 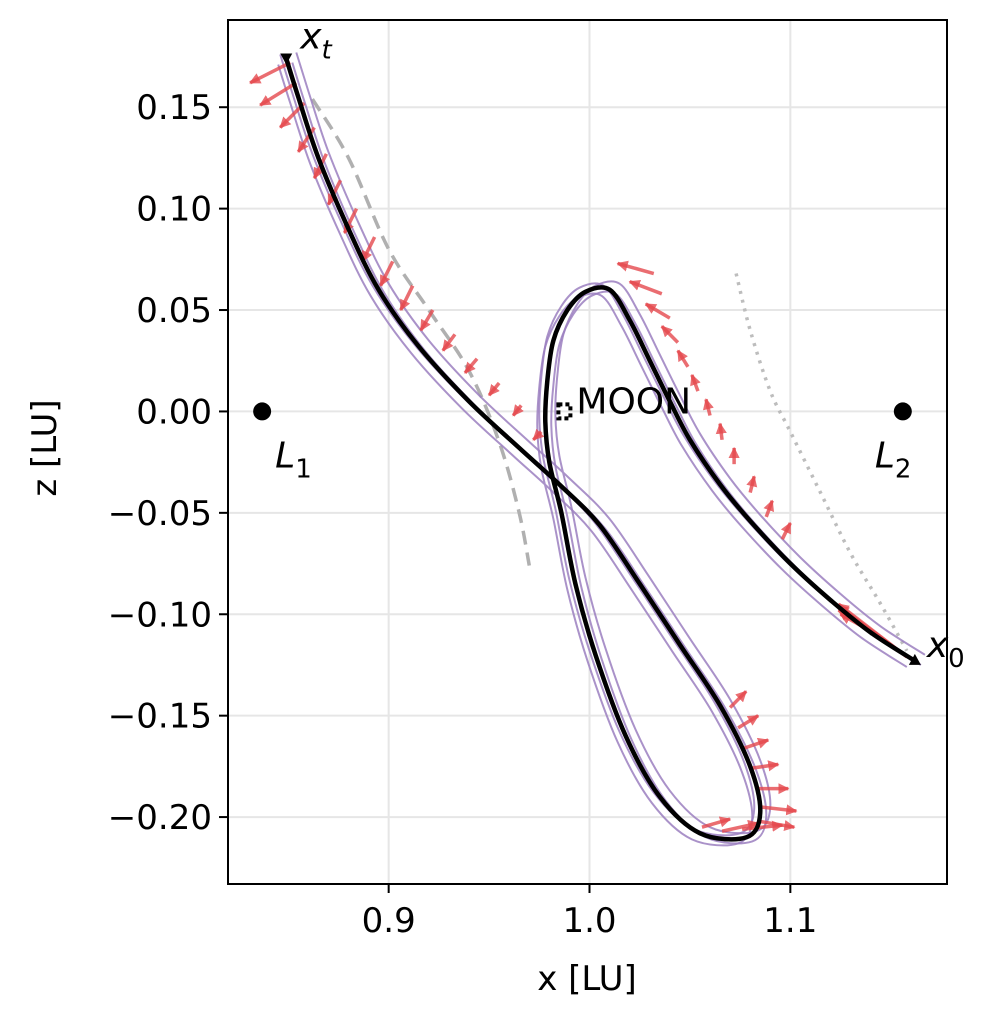 I want to click on y-tick-label: 0.15, so click(x=174, y=108).